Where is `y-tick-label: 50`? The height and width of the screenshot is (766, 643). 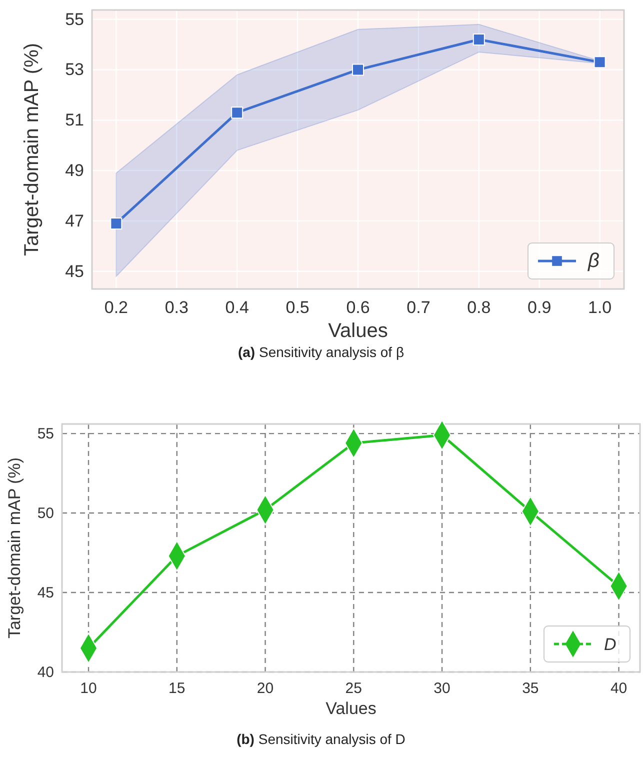 y-tick-label: 50 is located at coordinates (45, 513).